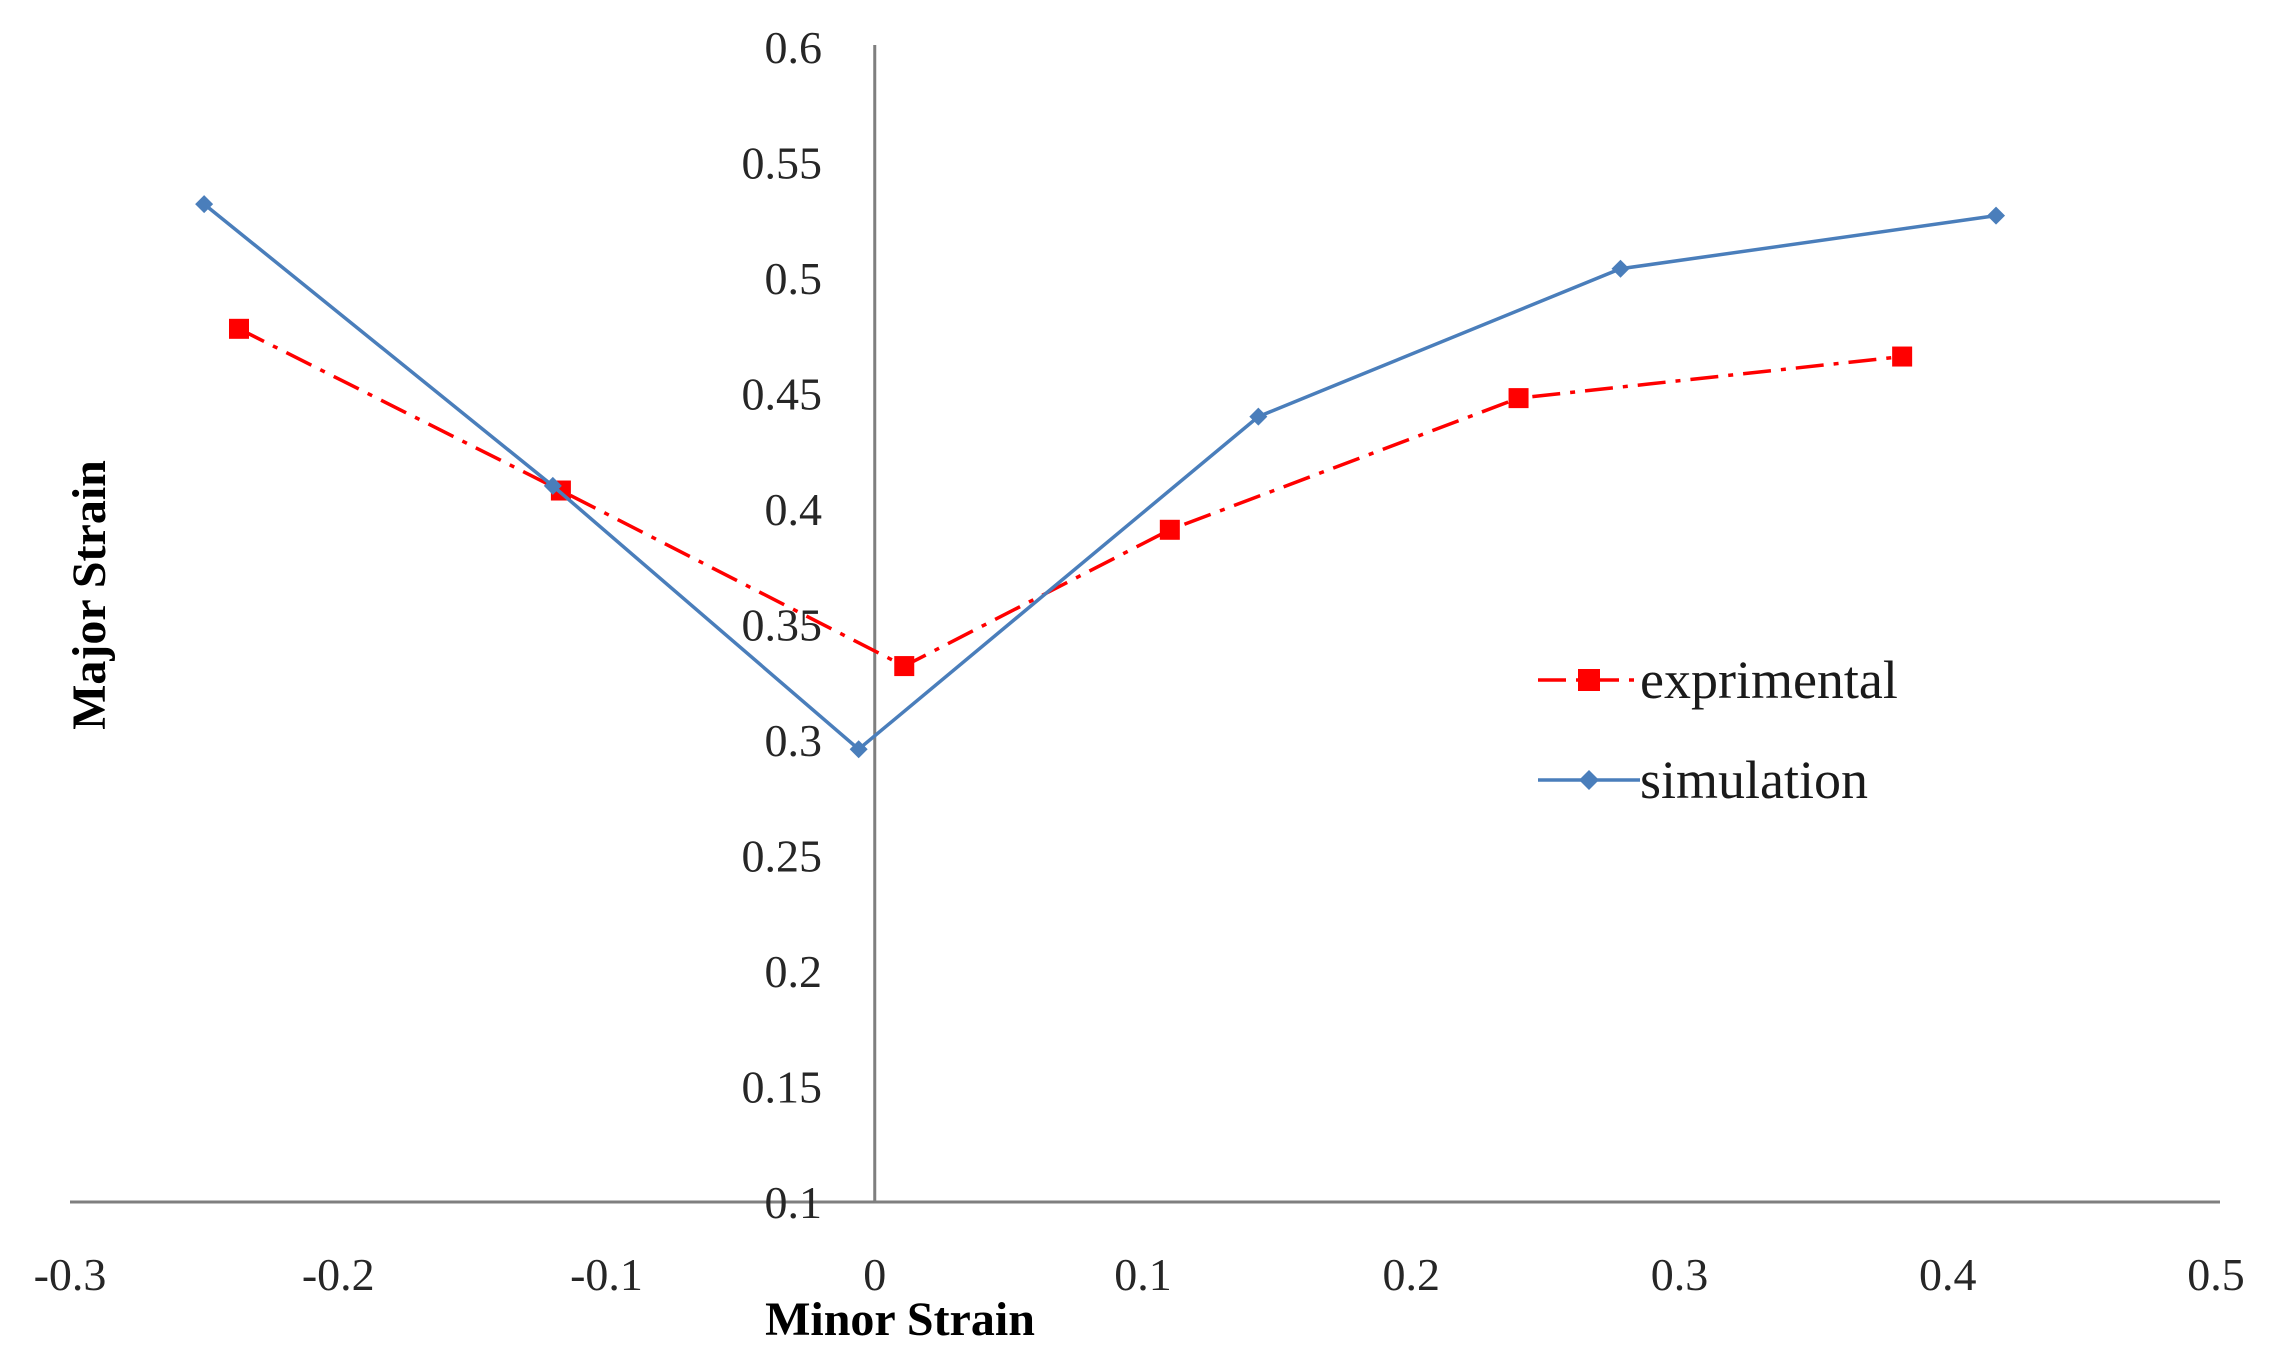  What do you see at coordinates (794, 740) in the screenshot?
I see `y-tick-label: 0.3` at bounding box center [794, 740].